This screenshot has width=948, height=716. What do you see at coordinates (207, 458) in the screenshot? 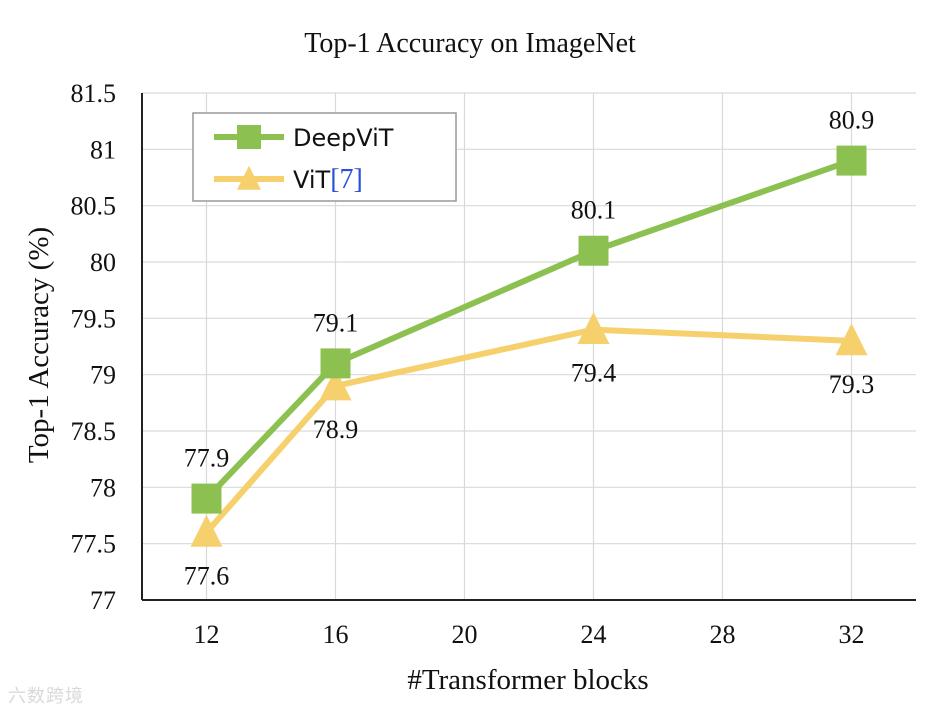
I see `data-label-deepvit: 77.9` at bounding box center [207, 458].